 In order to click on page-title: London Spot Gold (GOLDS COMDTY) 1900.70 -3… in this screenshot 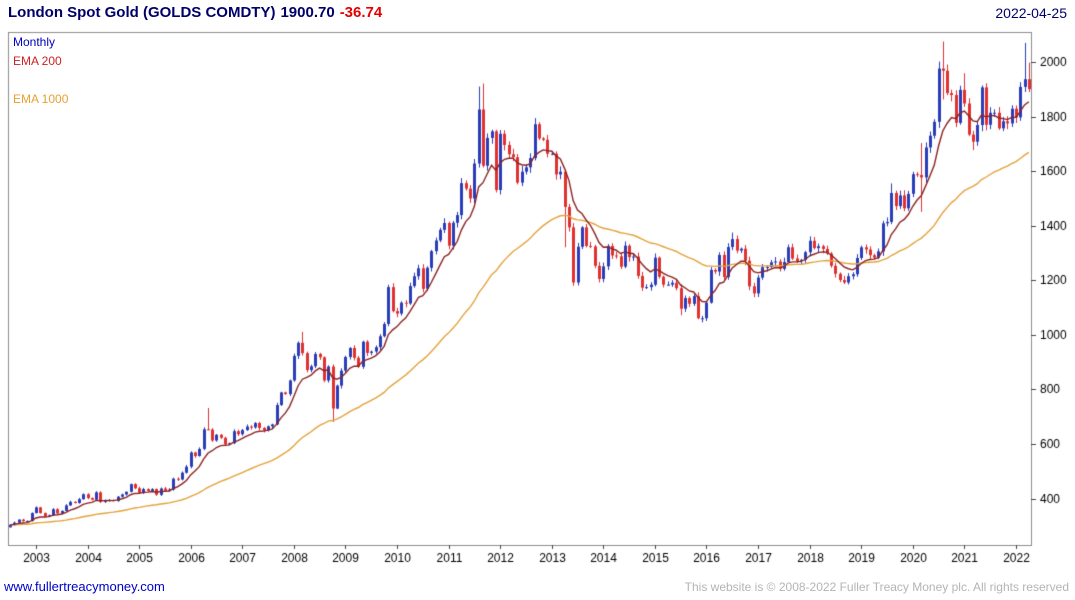, I will do `click(197, 12)`.